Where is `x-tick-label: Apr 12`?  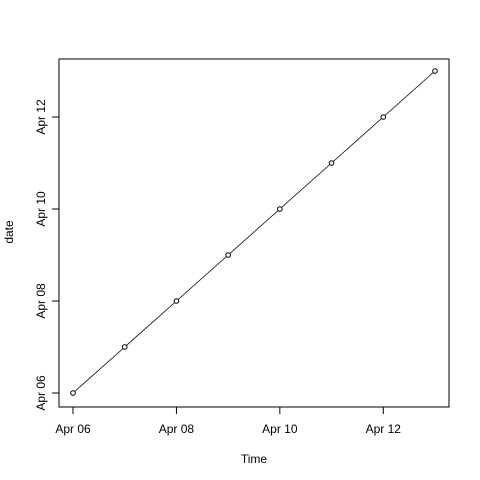
x-tick-label: Apr 12 is located at coordinates (384, 429).